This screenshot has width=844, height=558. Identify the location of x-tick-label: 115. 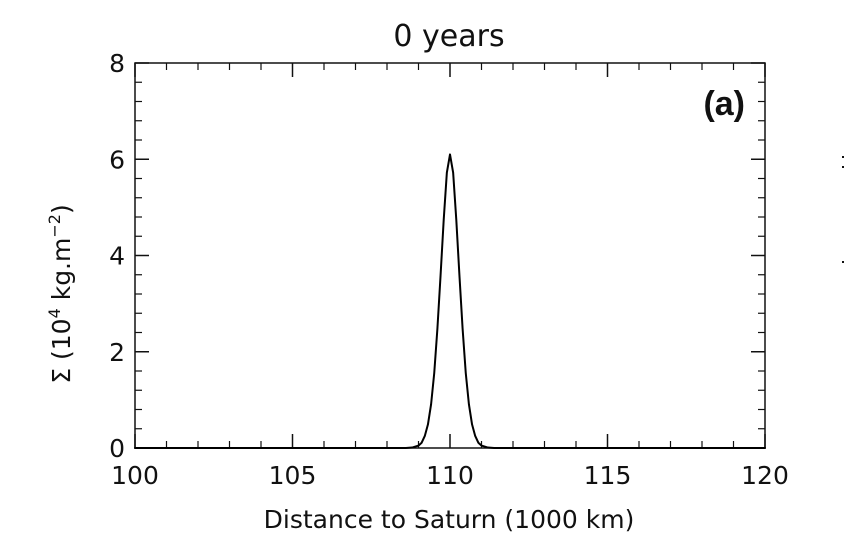
(608, 475).